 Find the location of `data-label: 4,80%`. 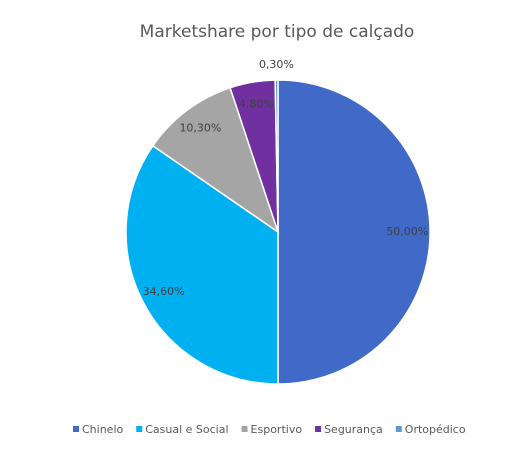

data-label: 4,80% is located at coordinates (256, 104).